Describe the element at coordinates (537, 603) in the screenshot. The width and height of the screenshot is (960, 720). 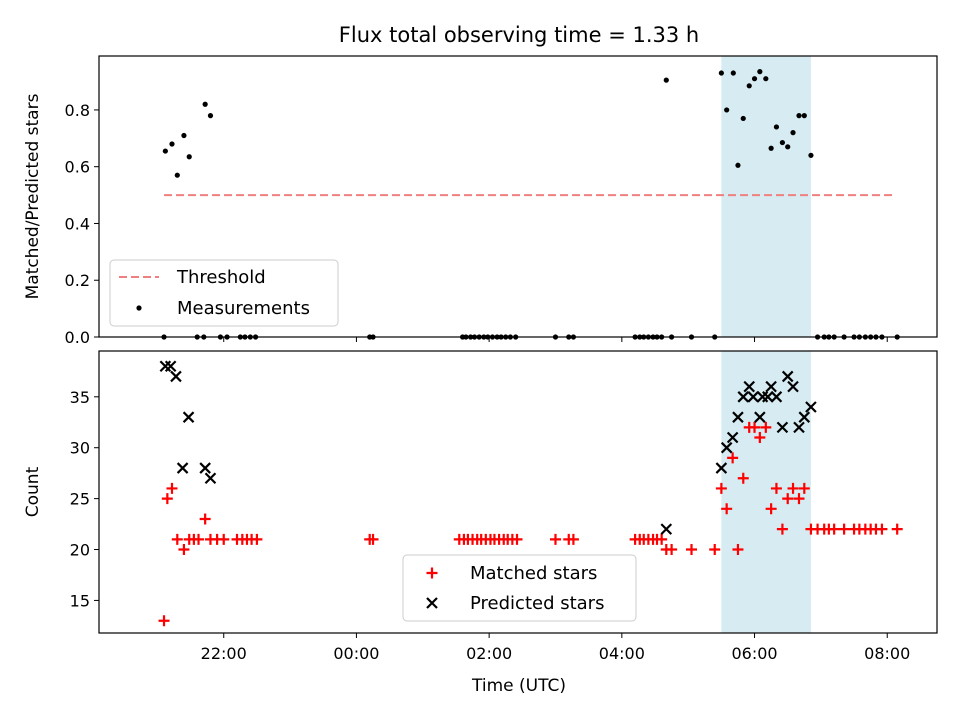
I see `legend-predicted-label: Predicted stars` at that location.